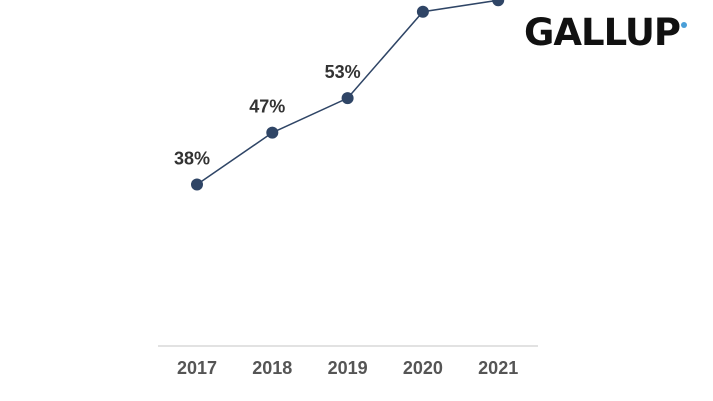  Describe the element at coordinates (423, 368) in the screenshot. I see `x-tick-2020: 2020` at that location.